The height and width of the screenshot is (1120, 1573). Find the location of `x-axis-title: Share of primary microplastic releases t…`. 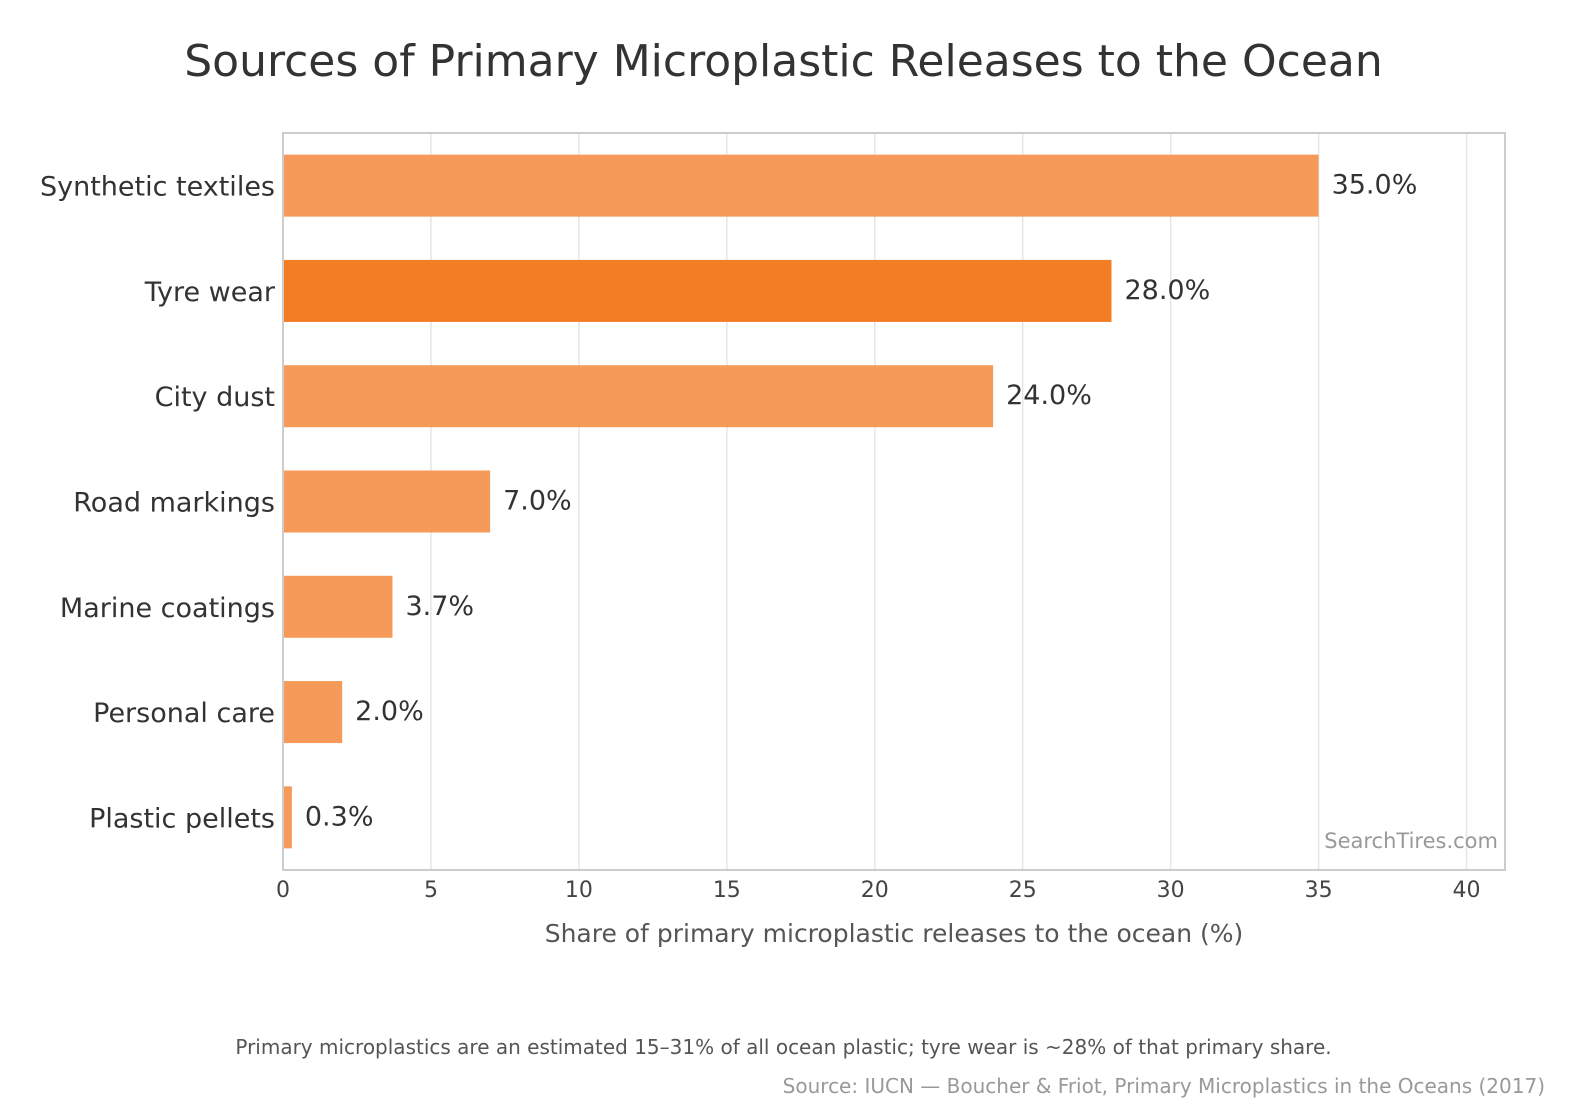

x-axis-title: Share of primary microplastic releases t… is located at coordinates (894, 933).